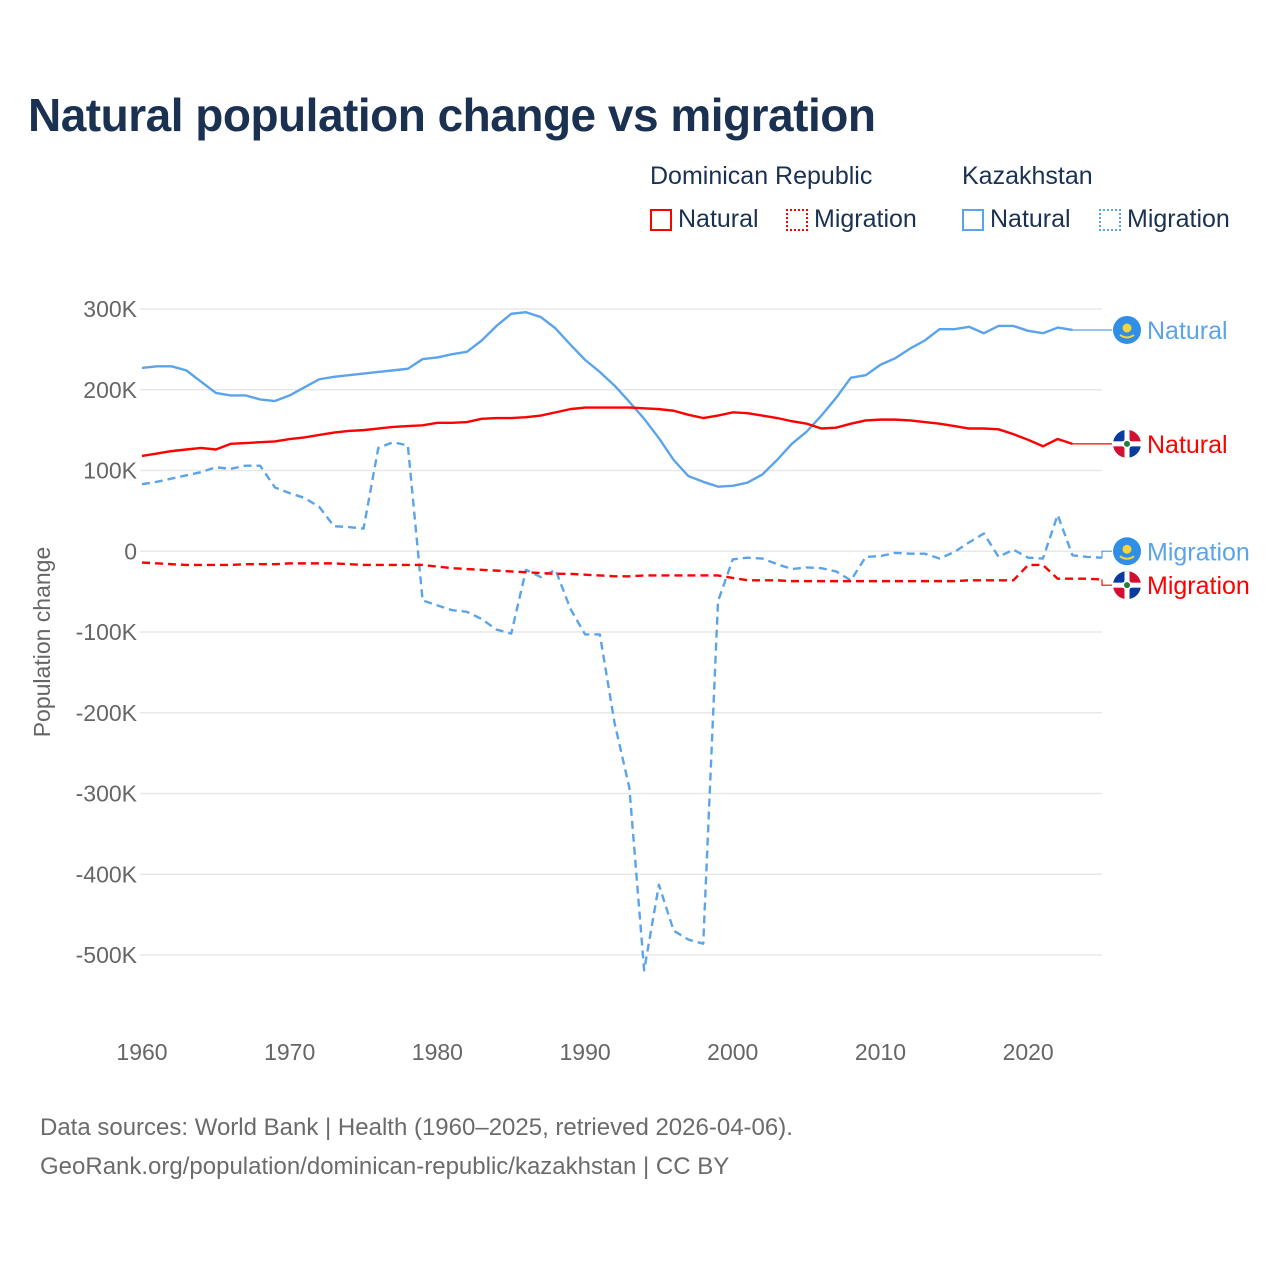 This screenshot has width=1280, height=1280. What do you see at coordinates (880, 1052) in the screenshot?
I see `x-tick-label: 2010` at bounding box center [880, 1052].